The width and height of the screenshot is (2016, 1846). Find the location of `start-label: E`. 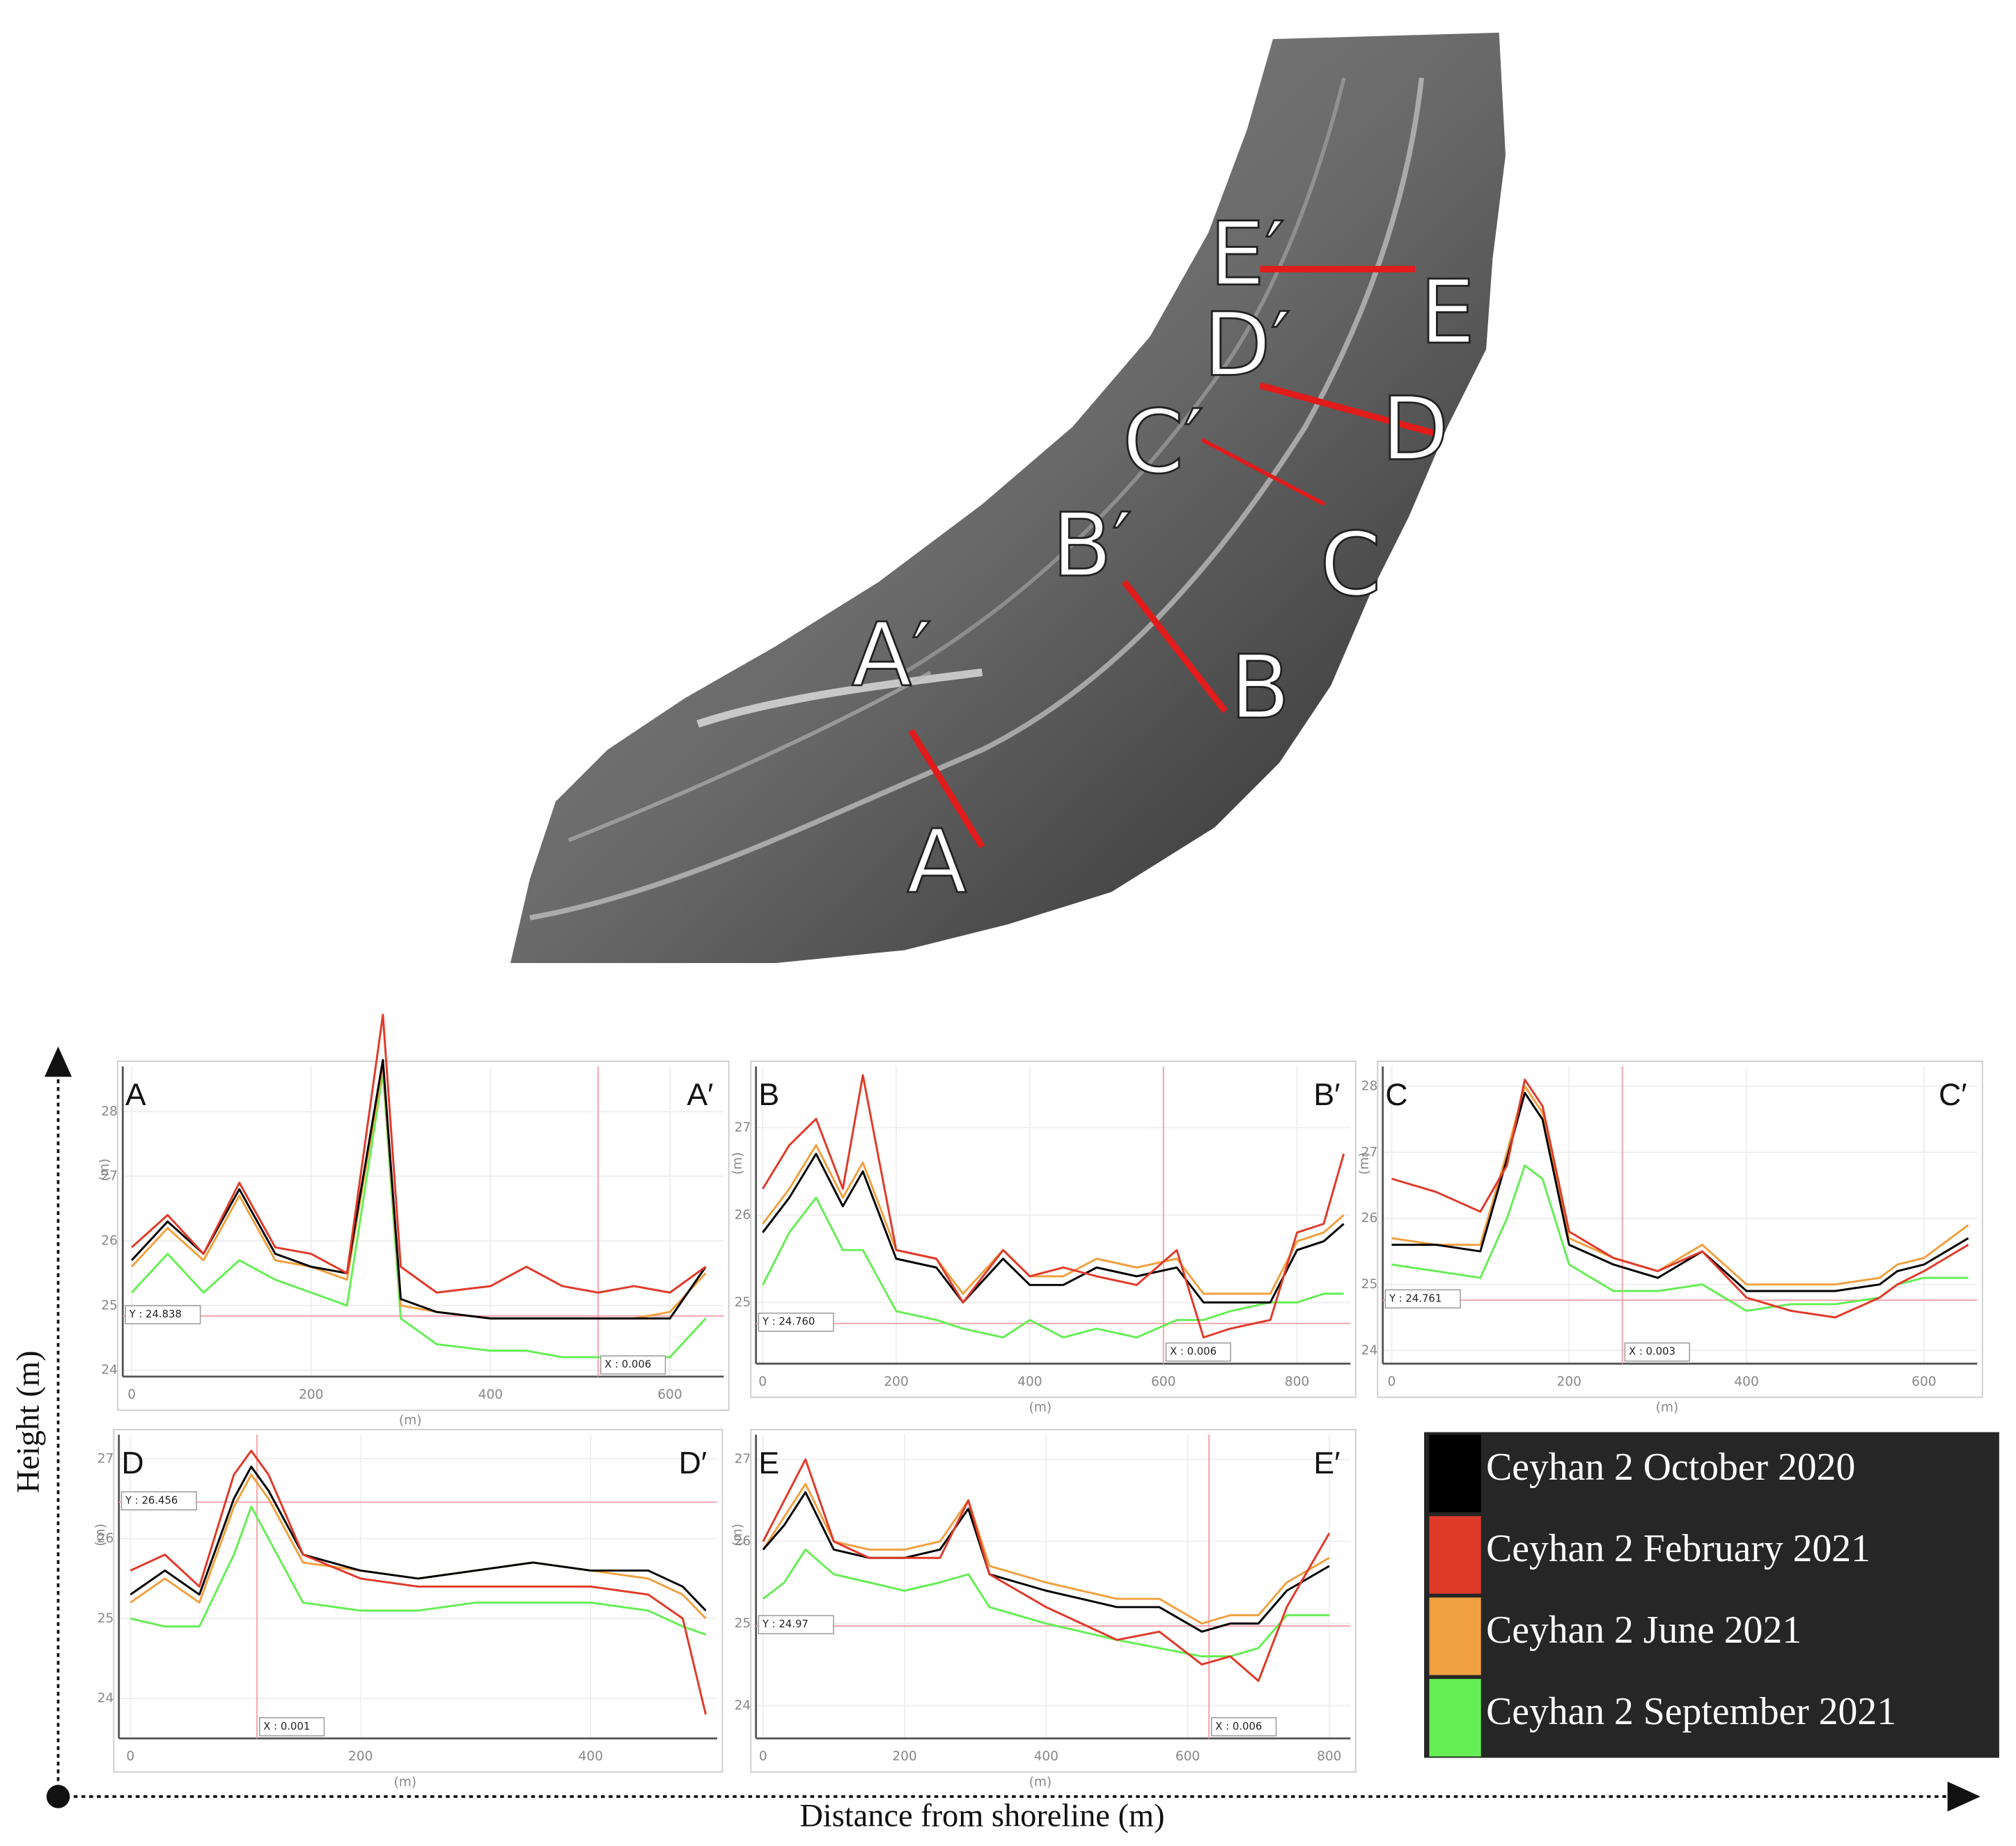

start-label: E is located at coordinates (768, 1463).